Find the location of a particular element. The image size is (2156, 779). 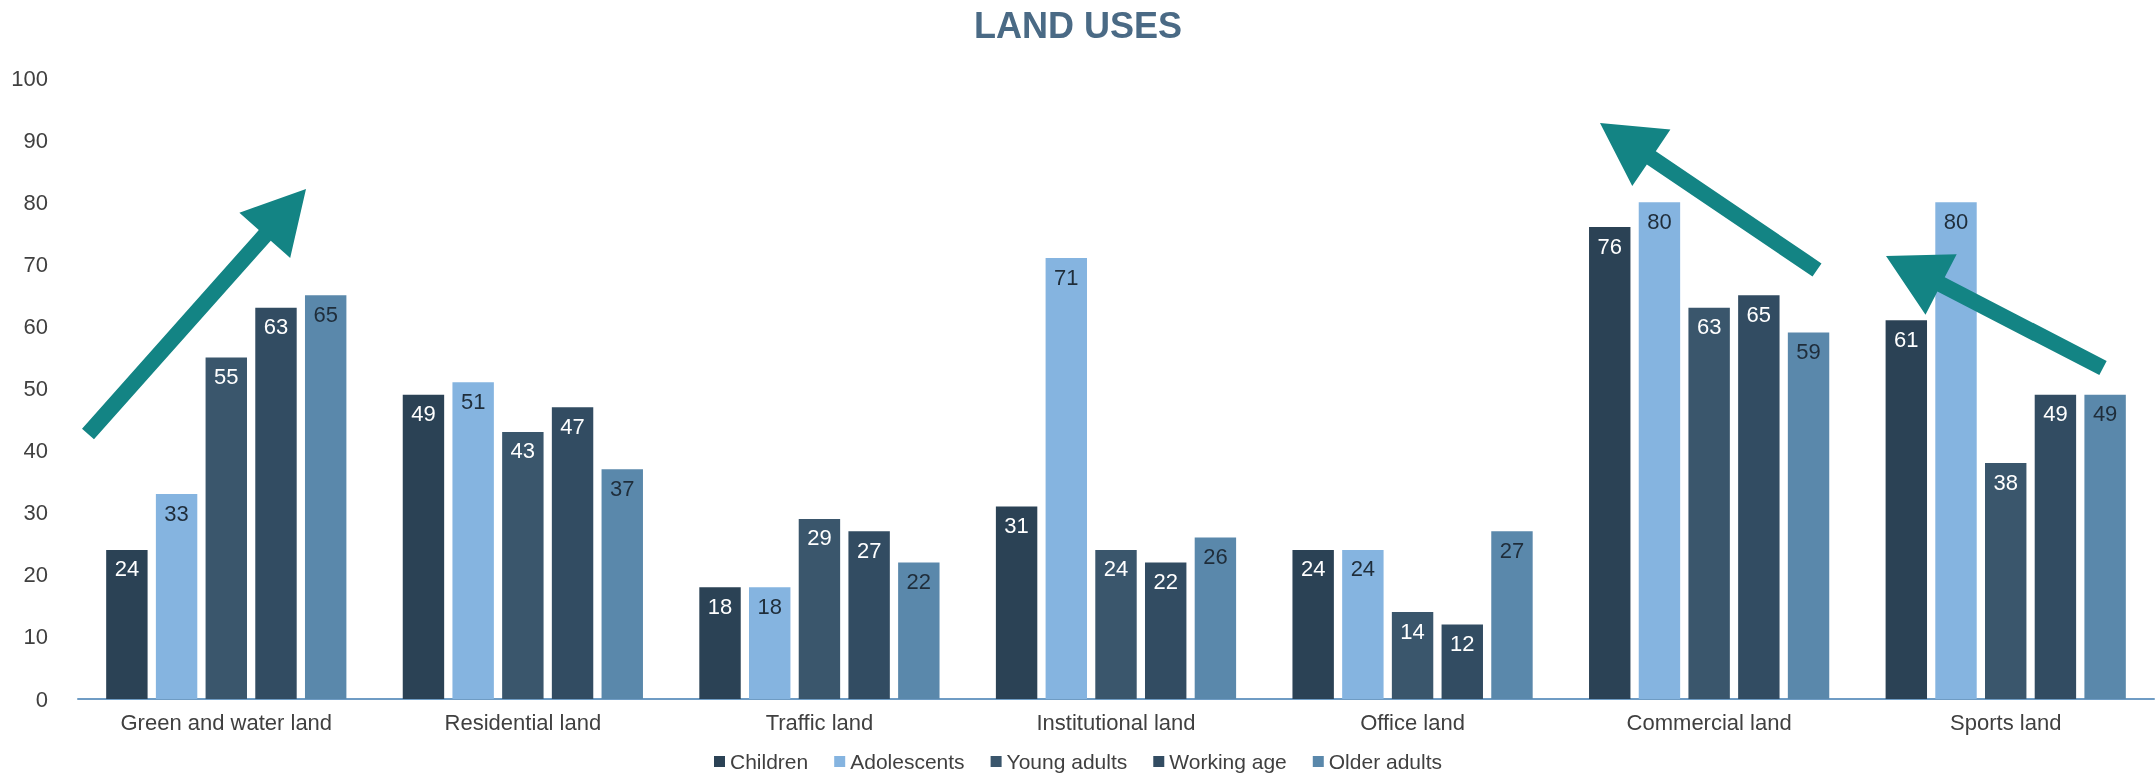

x-tick-label: Green and water land is located at coordinates (226, 722).